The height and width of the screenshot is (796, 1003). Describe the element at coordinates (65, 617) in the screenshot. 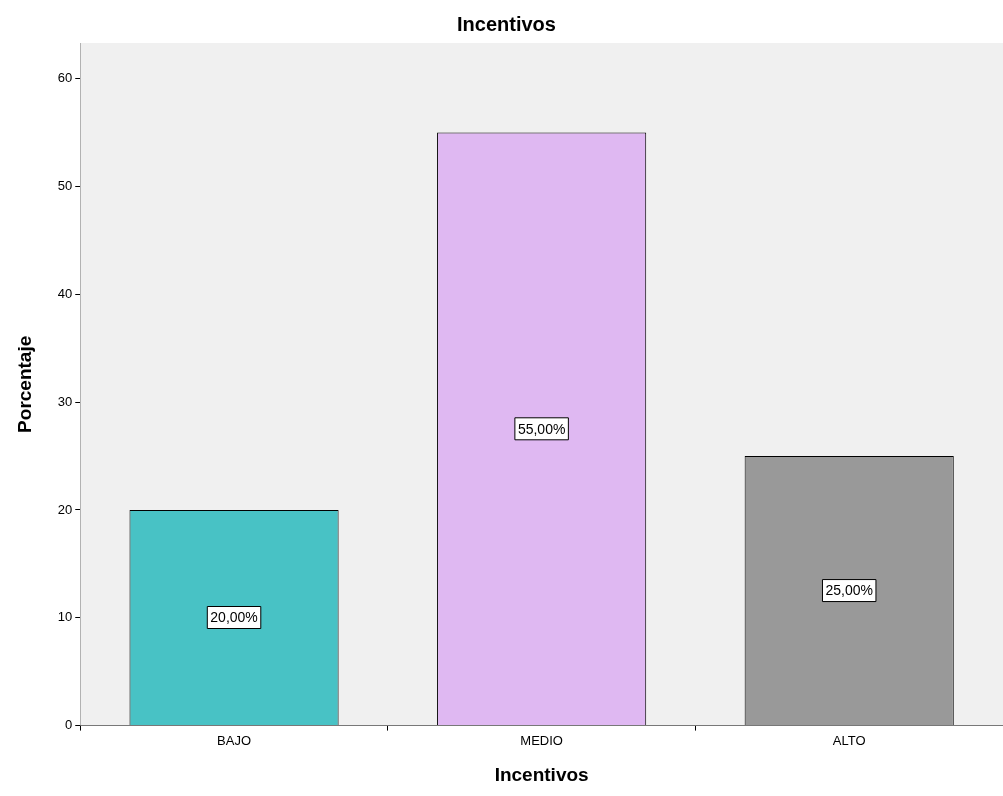

I see `y-tick-label: 10` at that location.